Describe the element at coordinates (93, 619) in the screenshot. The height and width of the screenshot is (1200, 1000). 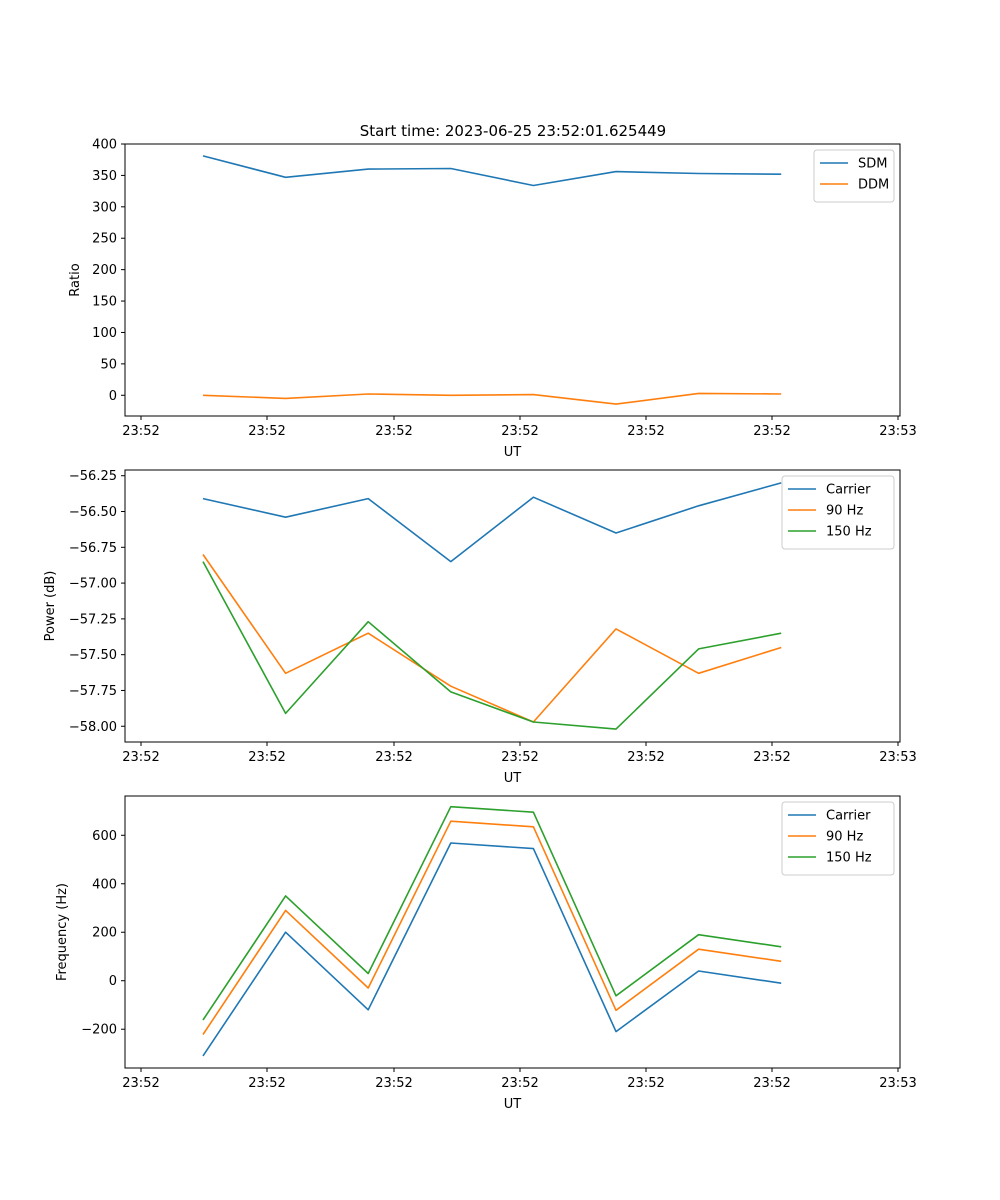
I see `y-tick-label: −57.25` at that location.